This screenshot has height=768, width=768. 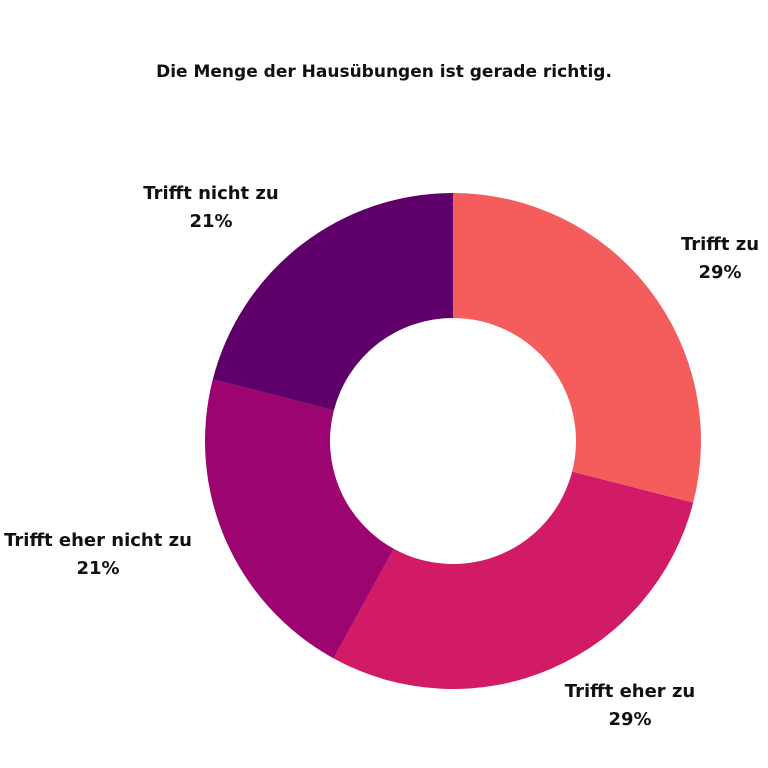 What do you see at coordinates (299, 519) in the screenshot?
I see `slice-trifft-eher-nicht-zu` at bounding box center [299, 519].